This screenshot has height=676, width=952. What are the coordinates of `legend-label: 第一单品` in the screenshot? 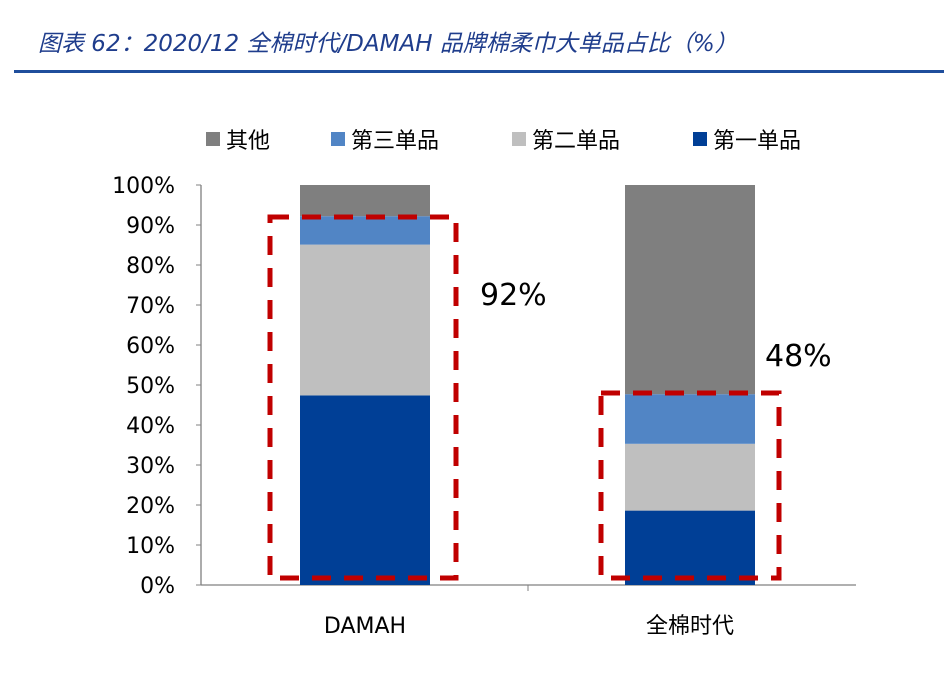 It's located at (757, 141).